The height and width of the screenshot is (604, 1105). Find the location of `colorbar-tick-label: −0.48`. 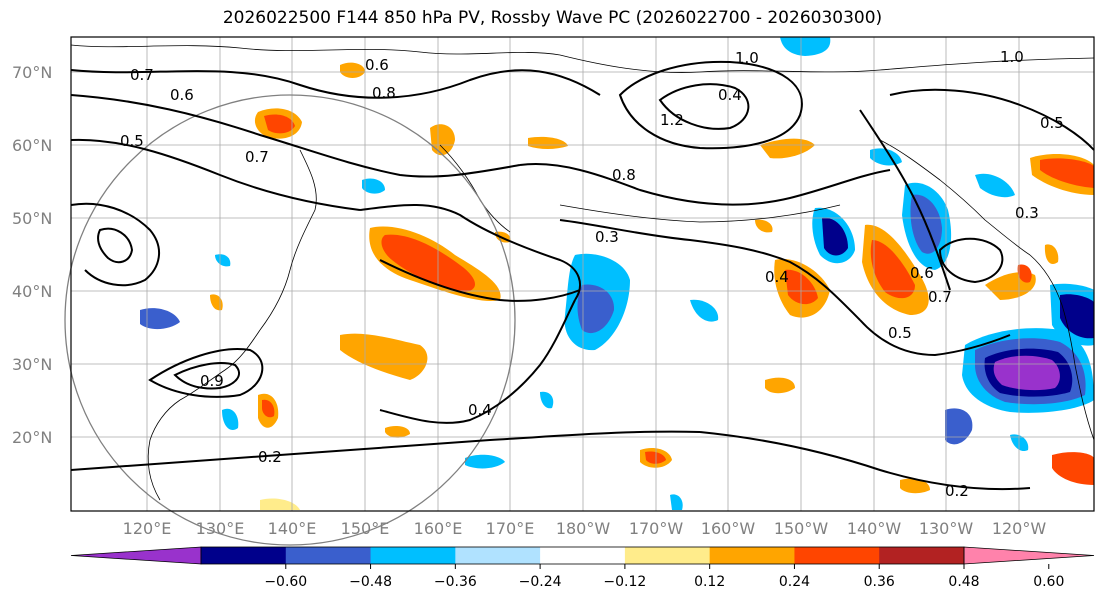

colorbar-tick-label: −0.48 is located at coordinates (370, 582).